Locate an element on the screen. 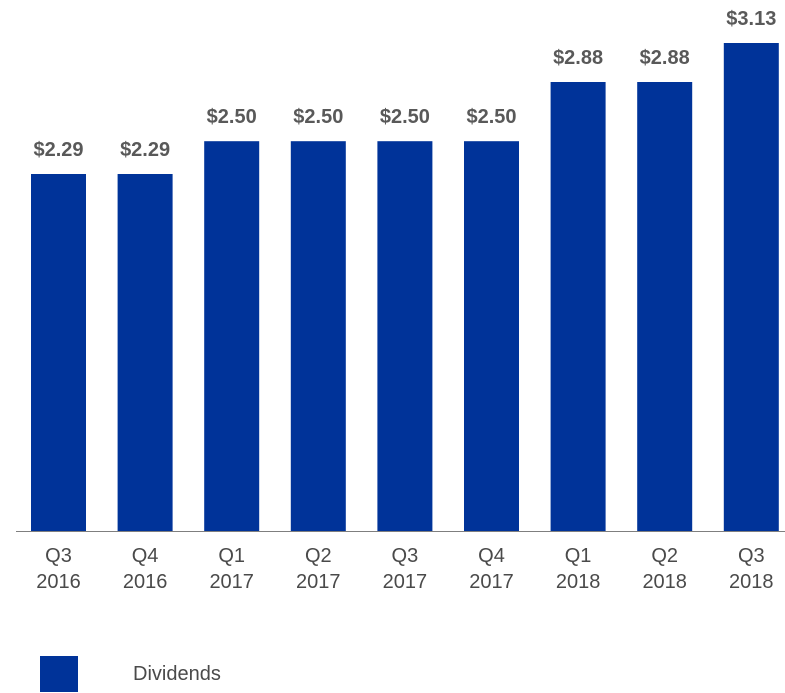 Image resolution: width=785 pixels, height=693 pixels. x-tick-label-5: Q4 2017 is located at coordinates (491, 569).